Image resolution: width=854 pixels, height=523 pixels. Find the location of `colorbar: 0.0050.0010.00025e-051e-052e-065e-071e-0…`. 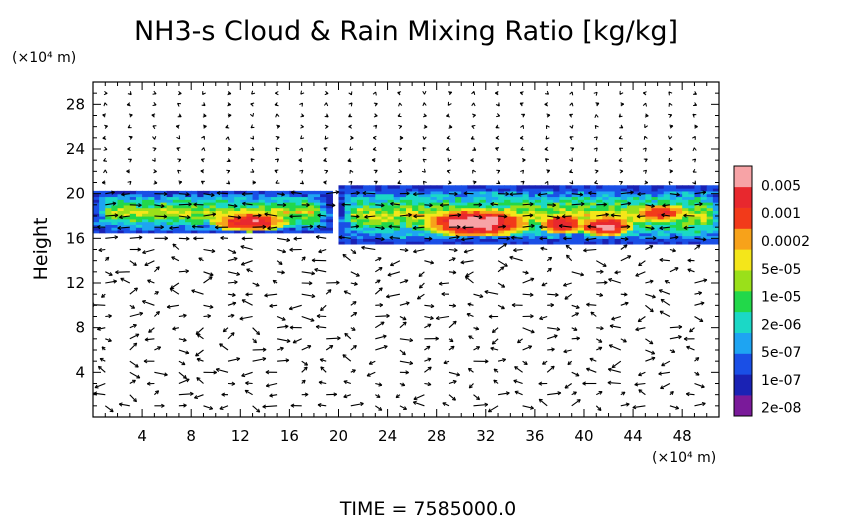

colorbar: 0.0050.0010.00025e-051e-052e-065e-071e-0… is located at coordinates (772, 291).